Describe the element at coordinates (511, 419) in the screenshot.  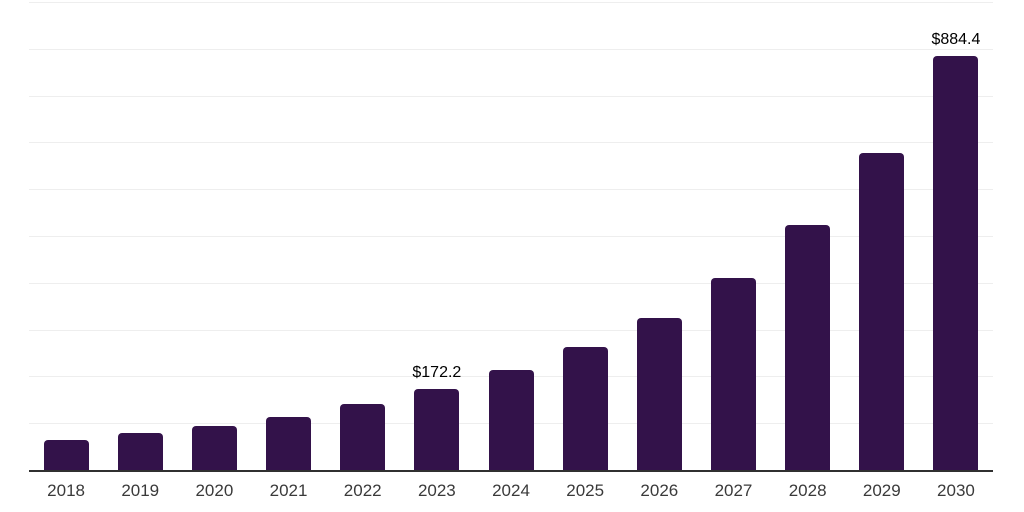
I see `bar-2024` at that location.